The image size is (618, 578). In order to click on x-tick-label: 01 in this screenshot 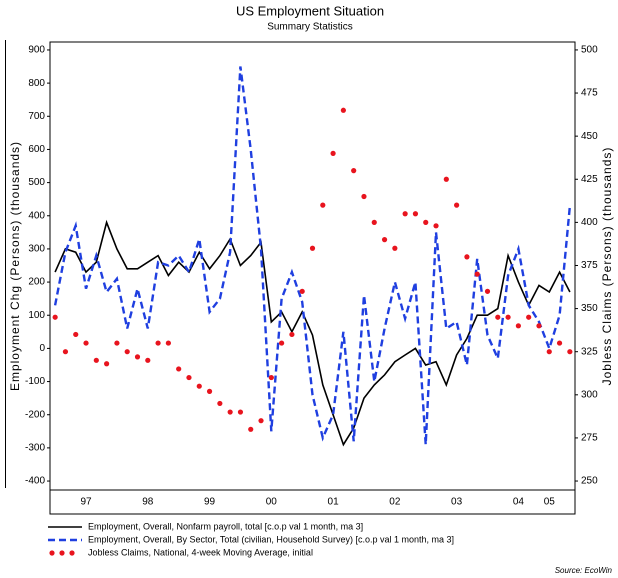, I will do `click(334, 502)`.